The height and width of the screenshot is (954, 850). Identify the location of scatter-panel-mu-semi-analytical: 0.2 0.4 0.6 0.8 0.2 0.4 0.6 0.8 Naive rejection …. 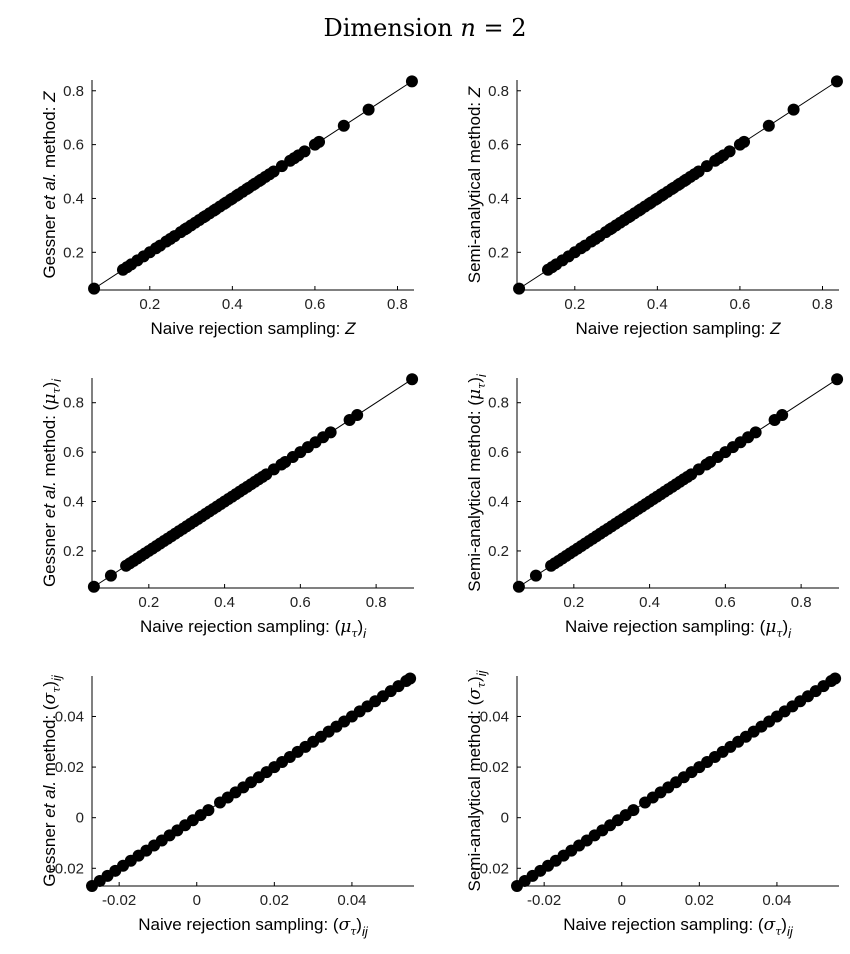
(654, 507).